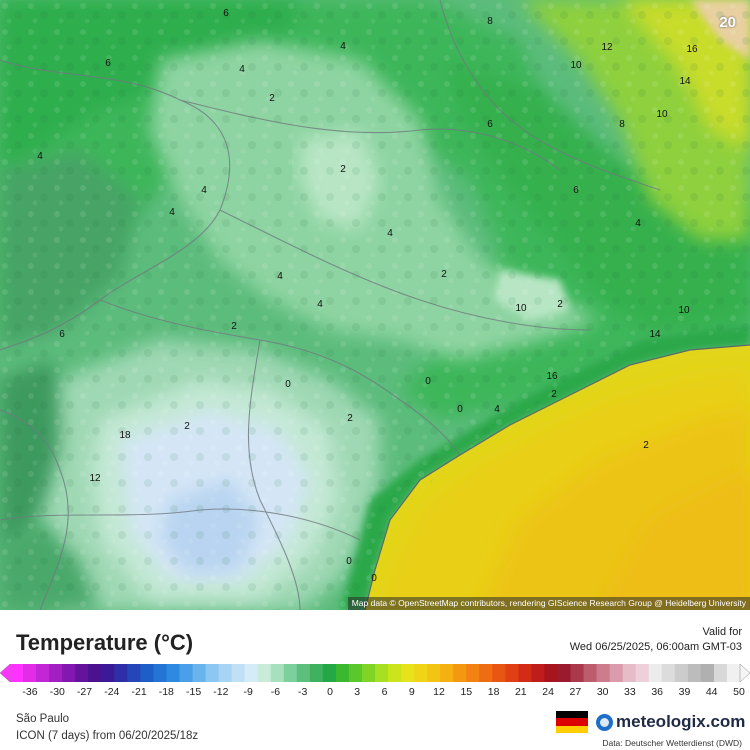  Describe the element at coordinates (657, 692) in the screenshot. I see `scale-tick-label: 36` at that location.